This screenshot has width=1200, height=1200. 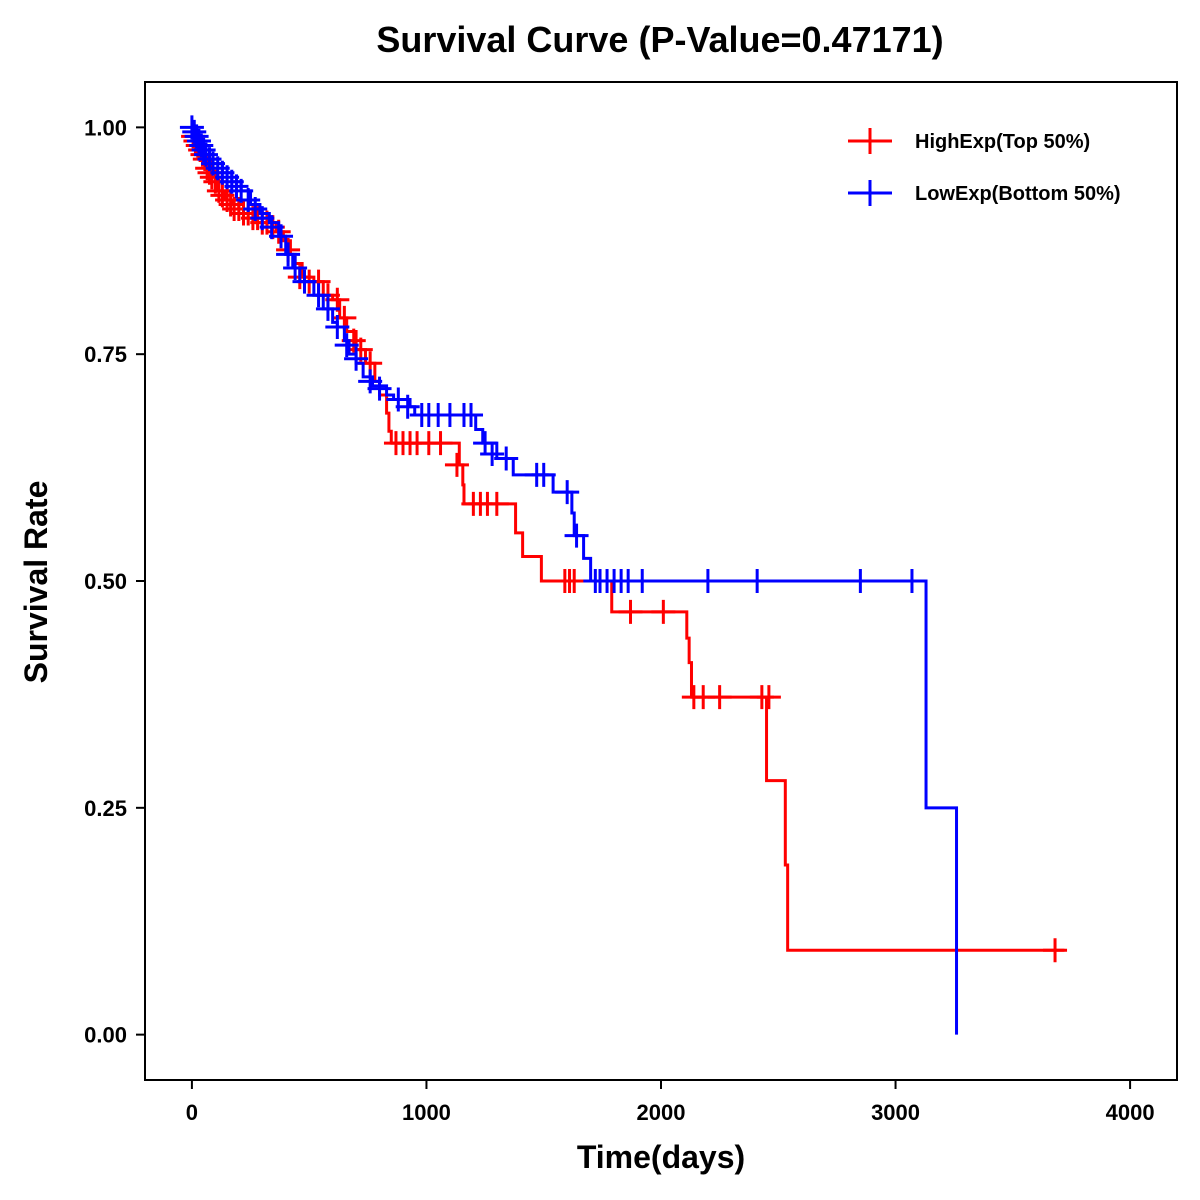 I want to click on legend-item: HighExp(Top 50%), so click(x=969, y=141).